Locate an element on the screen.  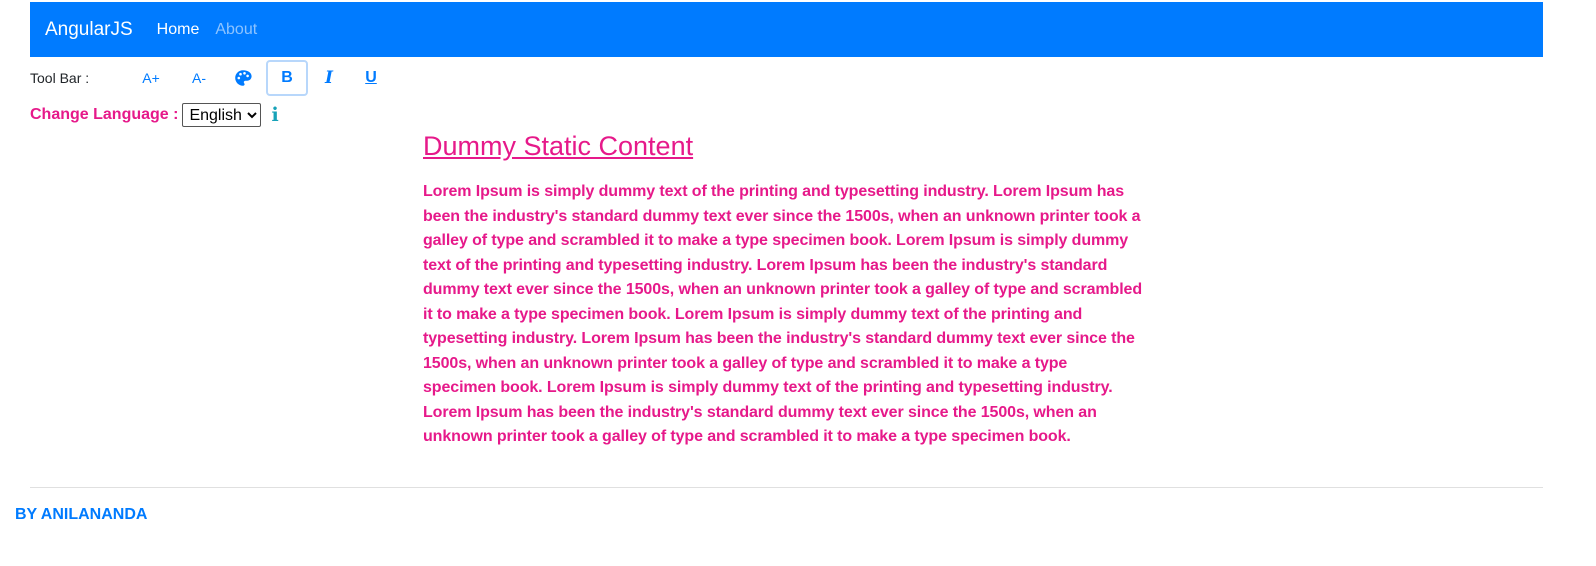
decrease-font-button: A- is located at coordinates (199, 78).